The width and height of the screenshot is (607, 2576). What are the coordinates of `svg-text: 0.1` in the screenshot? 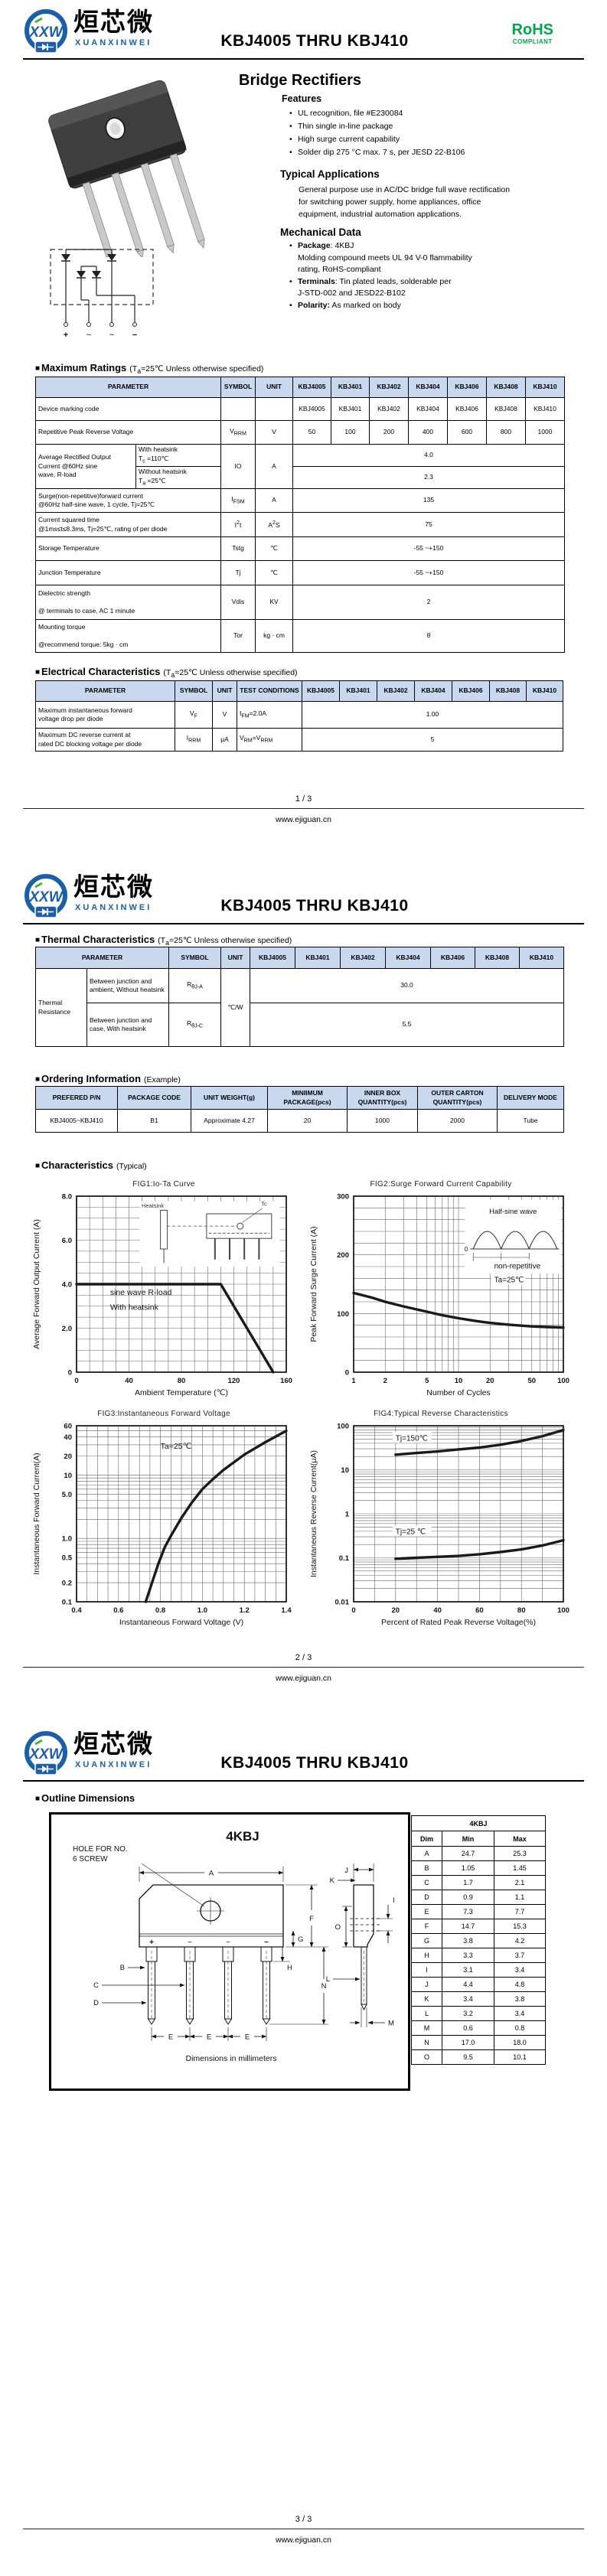 It's located at (345, 1558).